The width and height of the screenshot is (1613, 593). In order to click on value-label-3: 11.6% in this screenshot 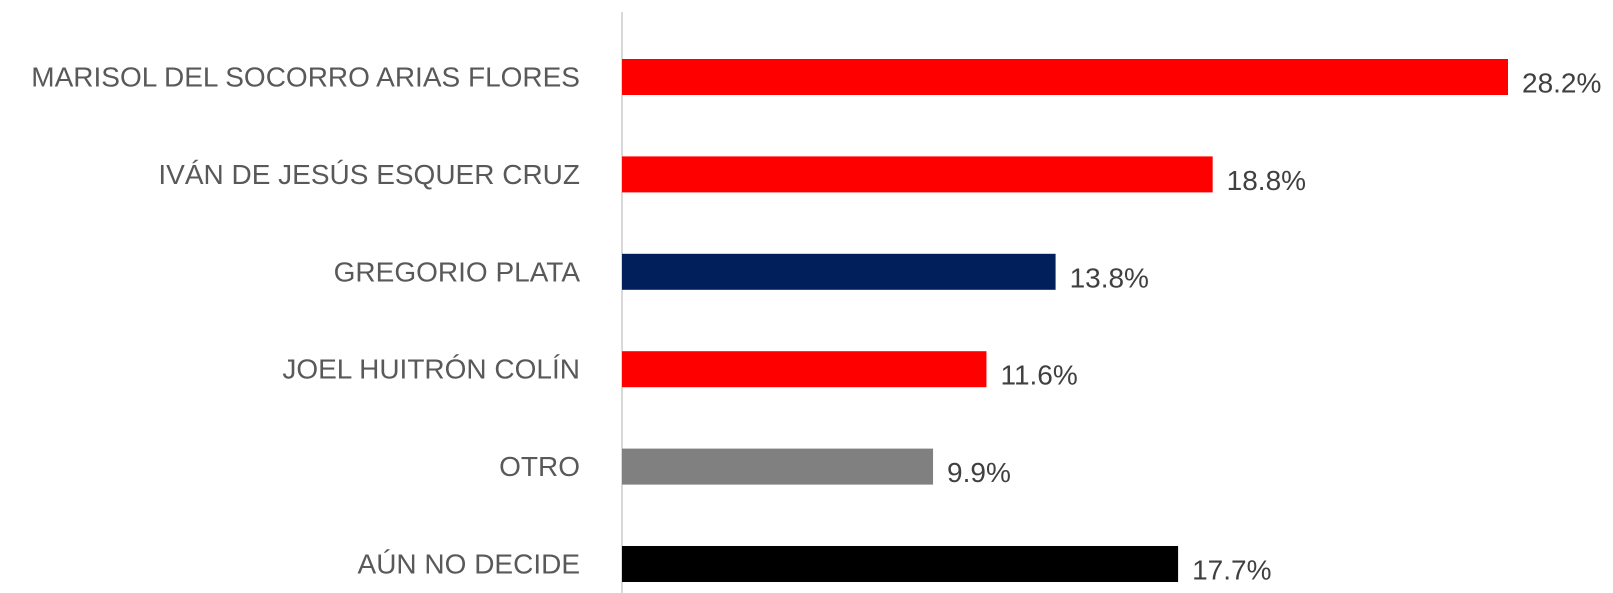, I will do `click(1038, 375)`.